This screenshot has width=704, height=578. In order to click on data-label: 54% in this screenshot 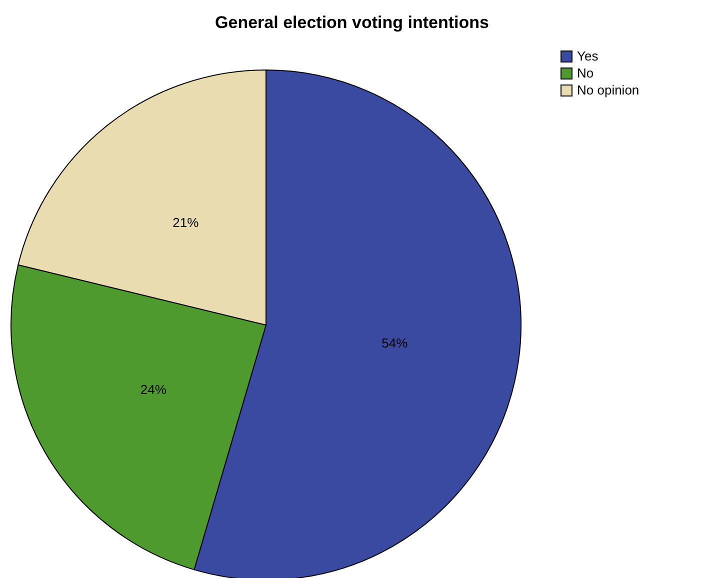, I will do `click(395, 343)`.